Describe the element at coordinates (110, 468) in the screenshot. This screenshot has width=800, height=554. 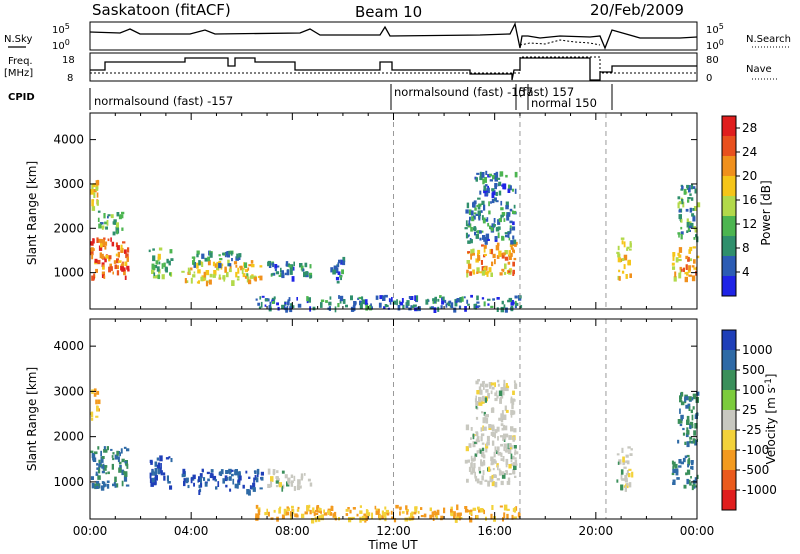
I see `vel-echo-region` at that location.